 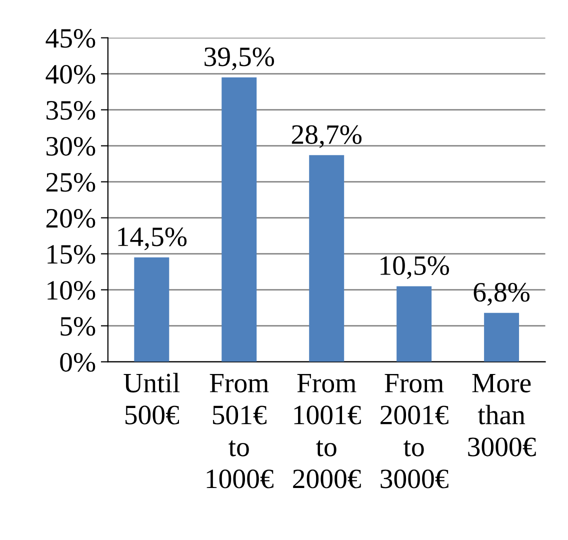 I want to click on data-label: 39,5%, so click(x=239, y=58).